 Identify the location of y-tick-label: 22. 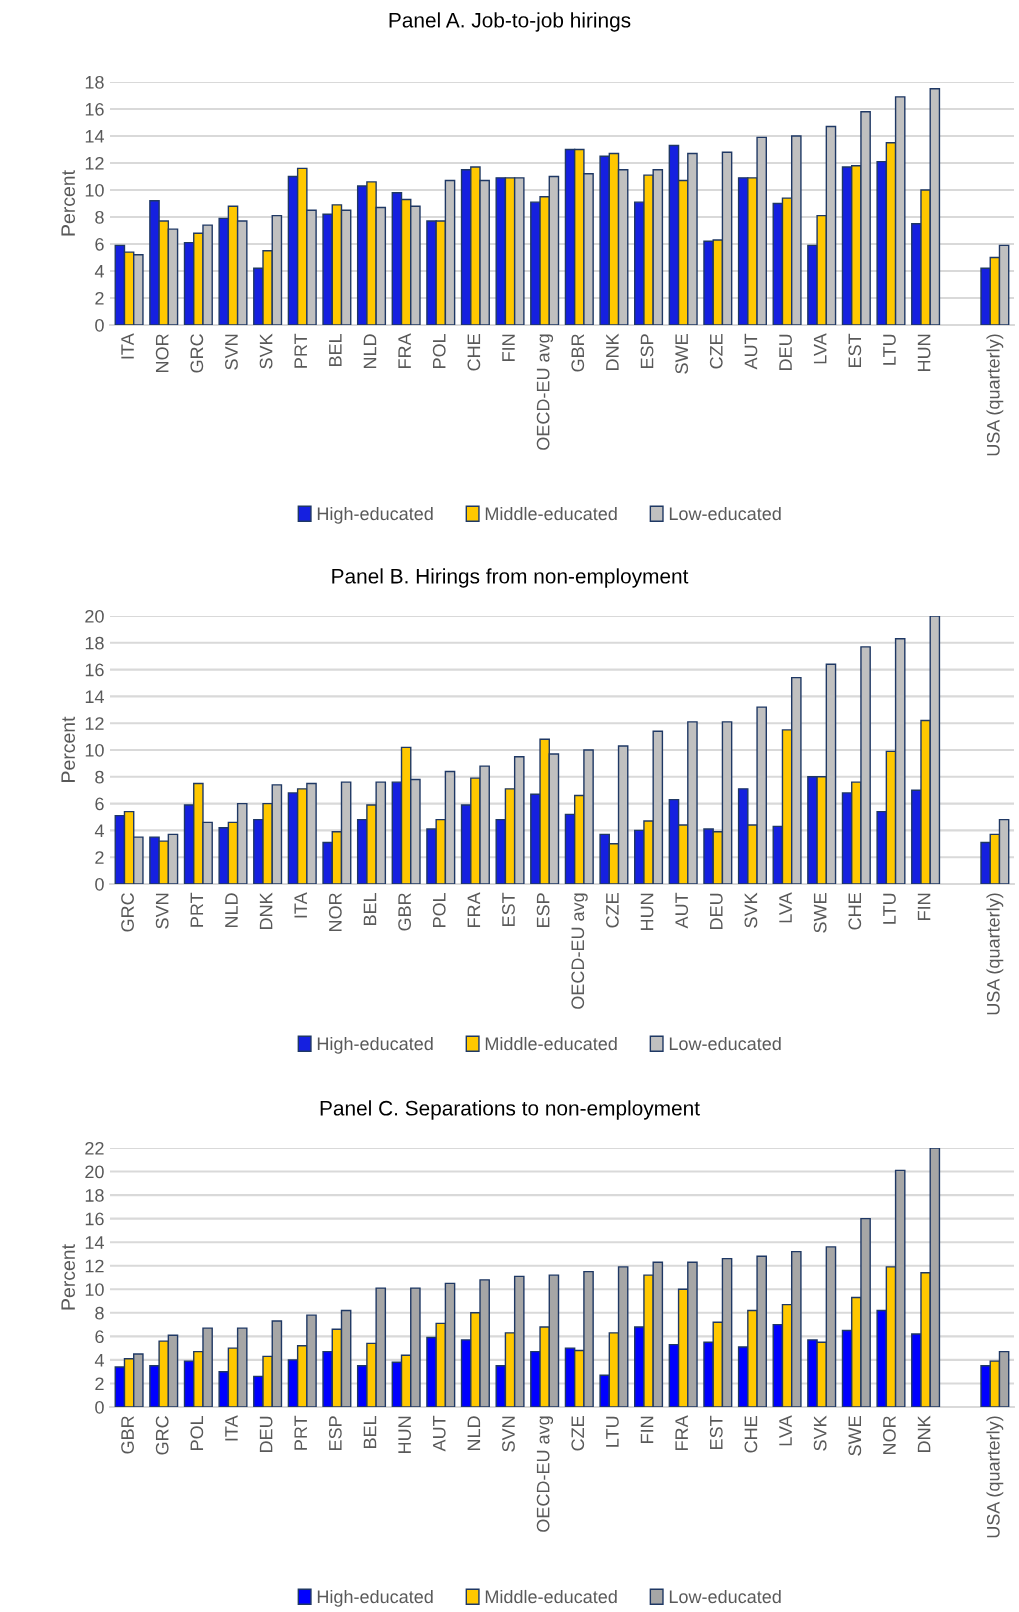
(94, 1148).